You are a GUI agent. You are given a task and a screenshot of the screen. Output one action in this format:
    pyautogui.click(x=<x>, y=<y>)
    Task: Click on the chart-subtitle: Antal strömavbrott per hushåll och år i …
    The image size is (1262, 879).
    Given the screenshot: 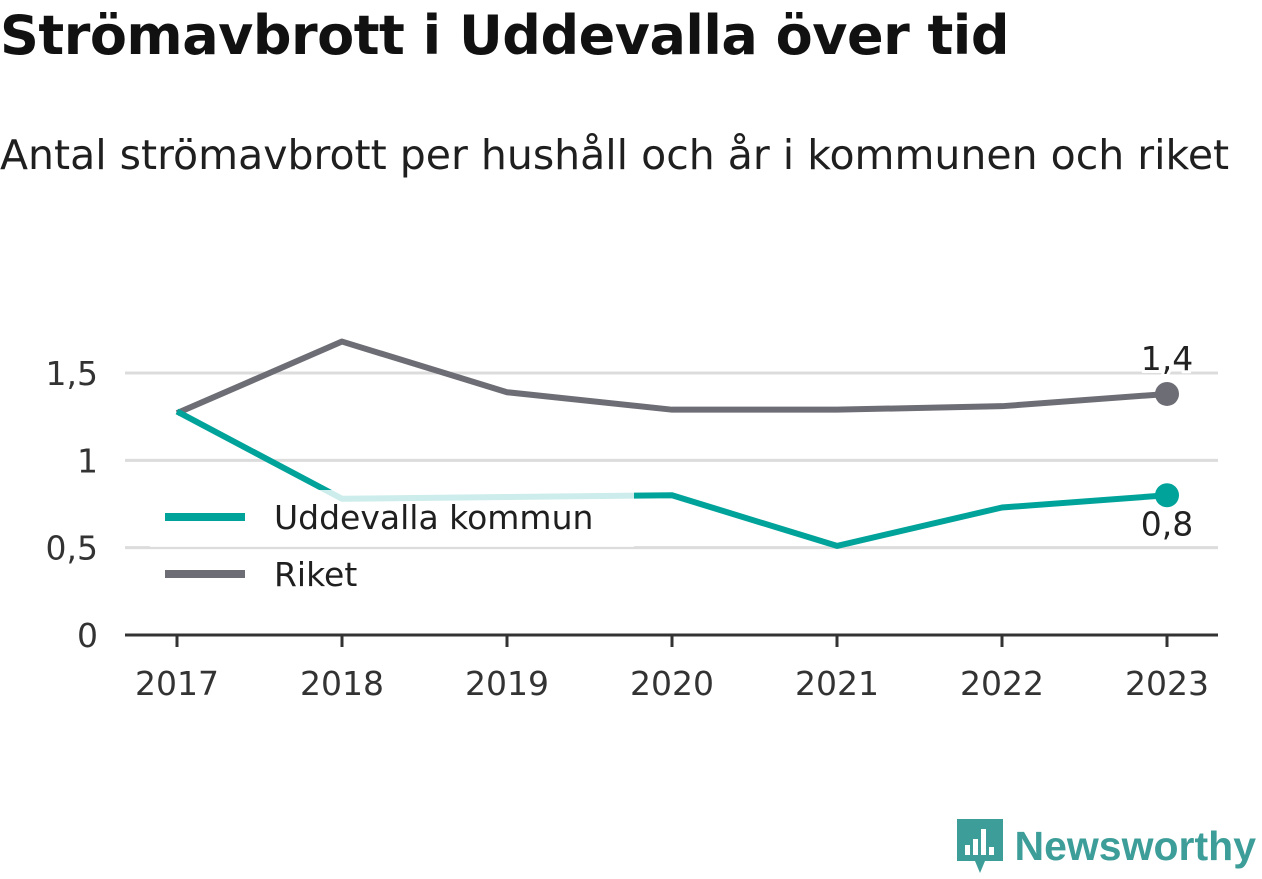 What is the action you would take?
    pyautogui.click(x=615, y=155)
    